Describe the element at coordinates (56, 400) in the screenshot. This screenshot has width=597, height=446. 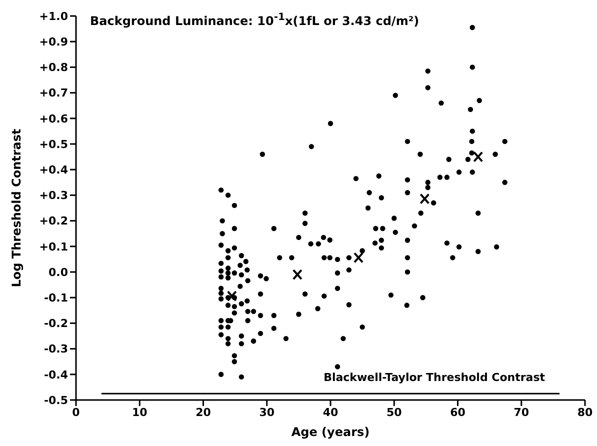
I see `y-tick-label: -0.5` at that location.